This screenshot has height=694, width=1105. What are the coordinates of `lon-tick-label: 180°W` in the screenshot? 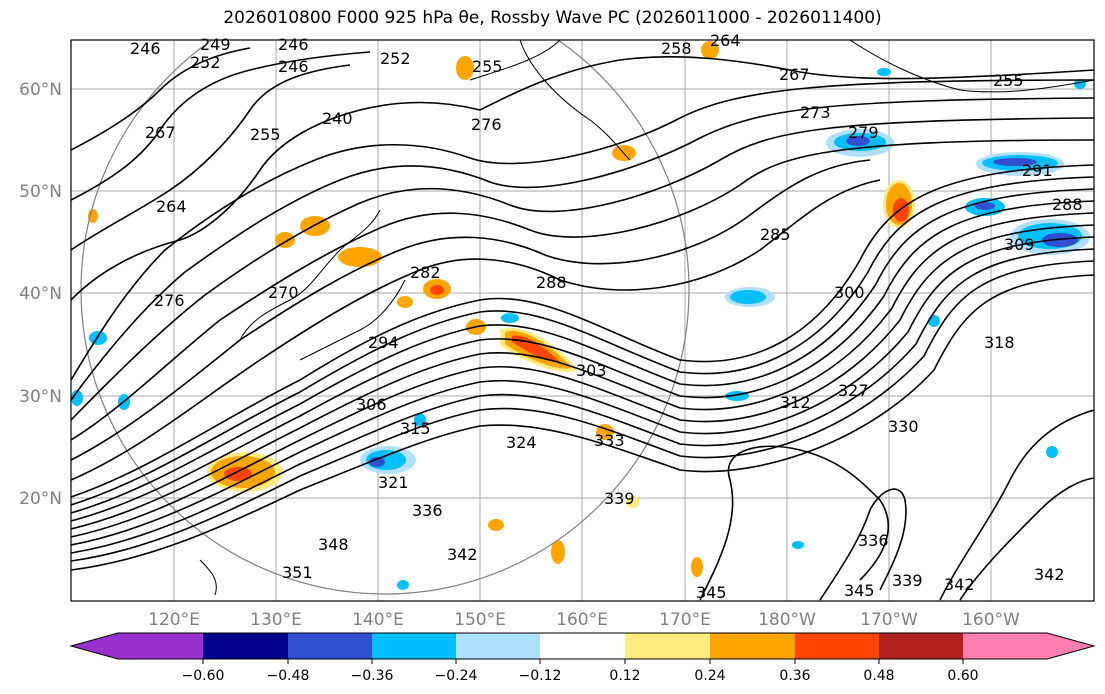 It's located at (787, 620).